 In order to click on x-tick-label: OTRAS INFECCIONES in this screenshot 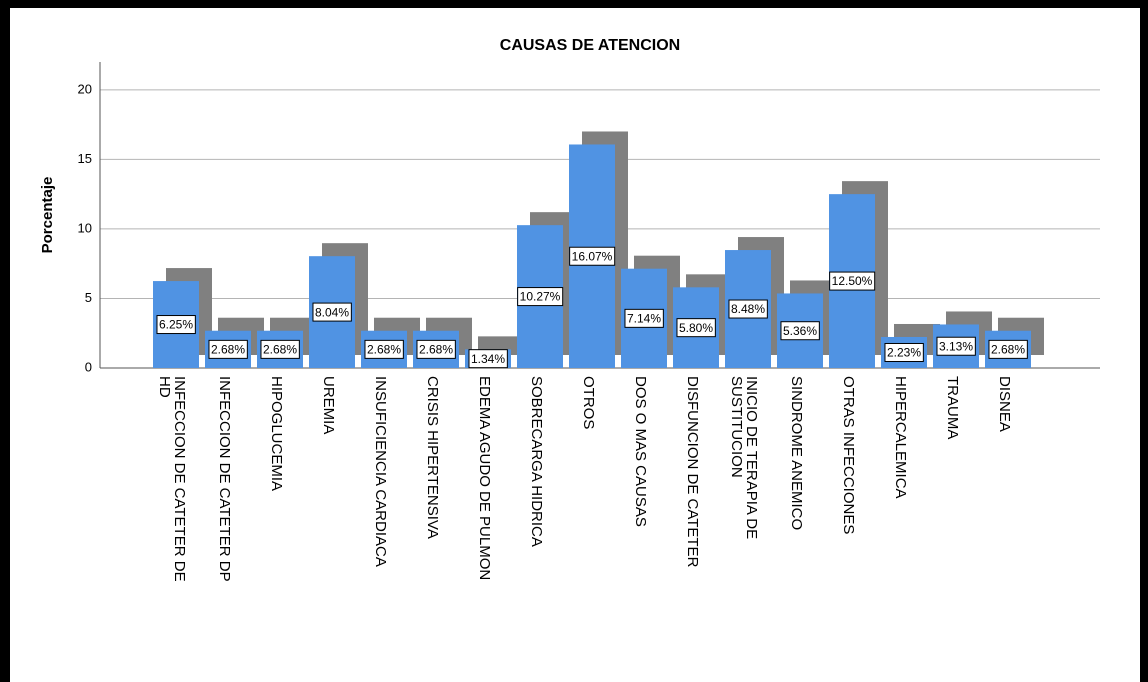, I will do `click(848, 455)`.